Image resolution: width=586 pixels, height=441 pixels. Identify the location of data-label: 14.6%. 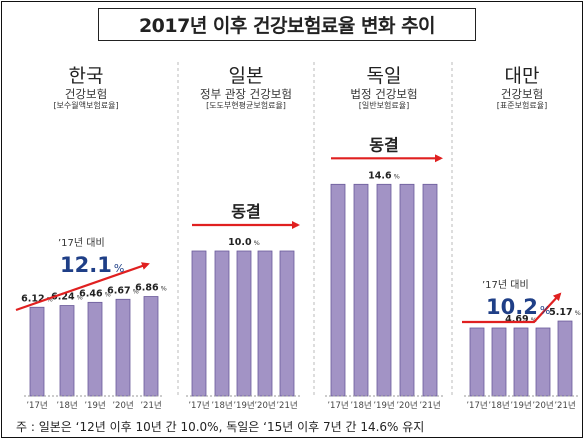
(384, 175).